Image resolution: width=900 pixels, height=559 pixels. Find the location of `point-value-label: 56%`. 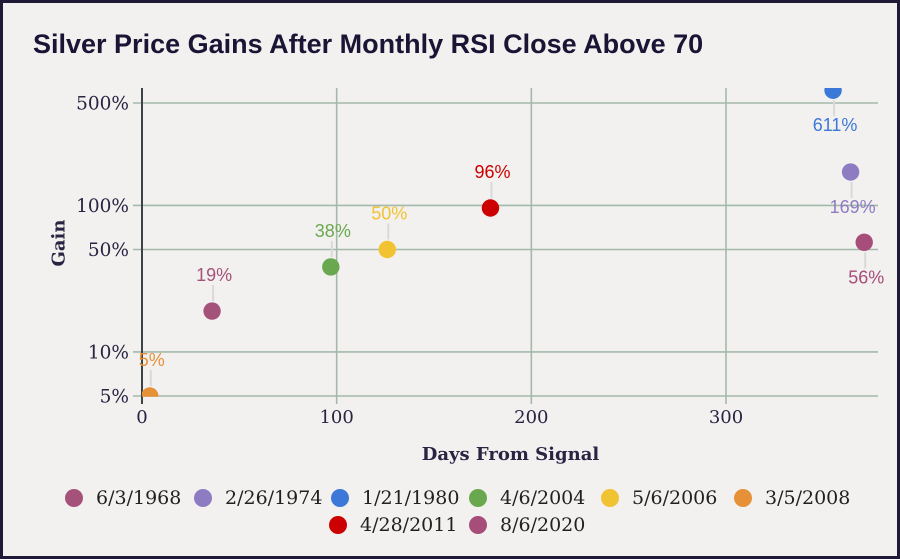

point-value-label: 56% is located at coordinates (866, 277).